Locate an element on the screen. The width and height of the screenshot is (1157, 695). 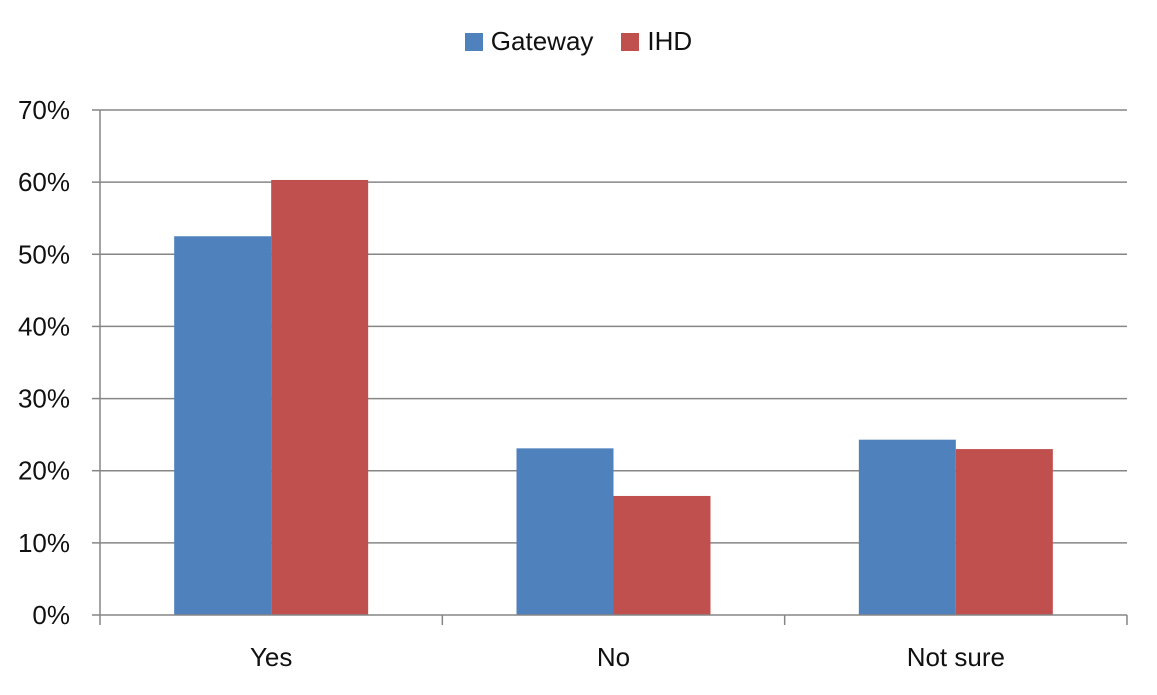
x-tick-label: Yes is located at coordinates (271, 657).